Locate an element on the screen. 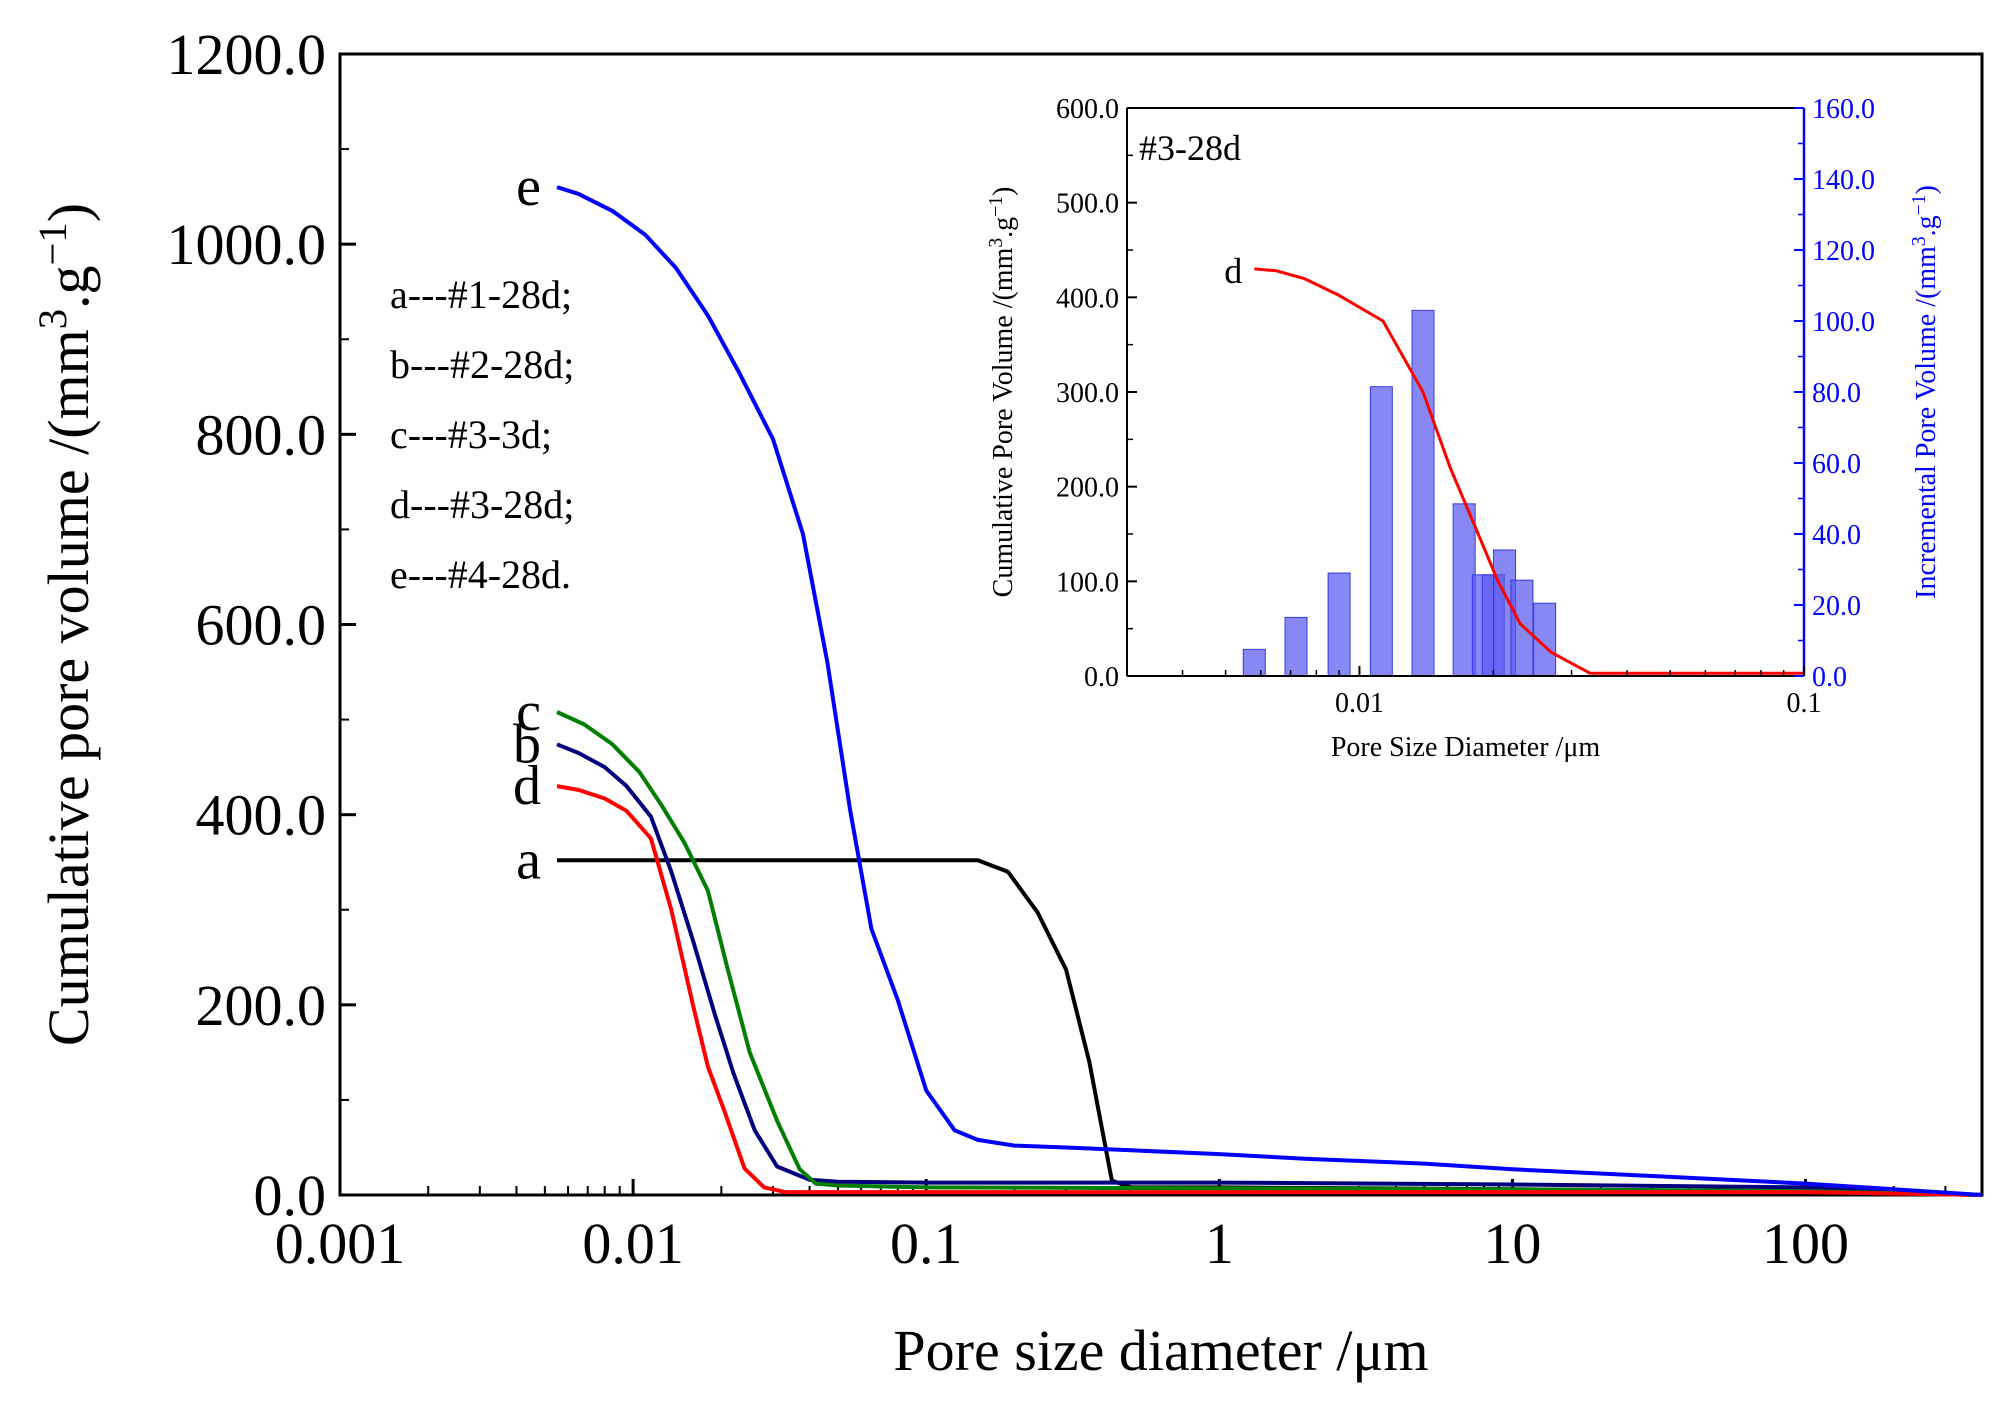 This screenshot has height=1402, width=1995. inset-y-right-tick-label: 0.0 is located at coordinates (1829, 677).